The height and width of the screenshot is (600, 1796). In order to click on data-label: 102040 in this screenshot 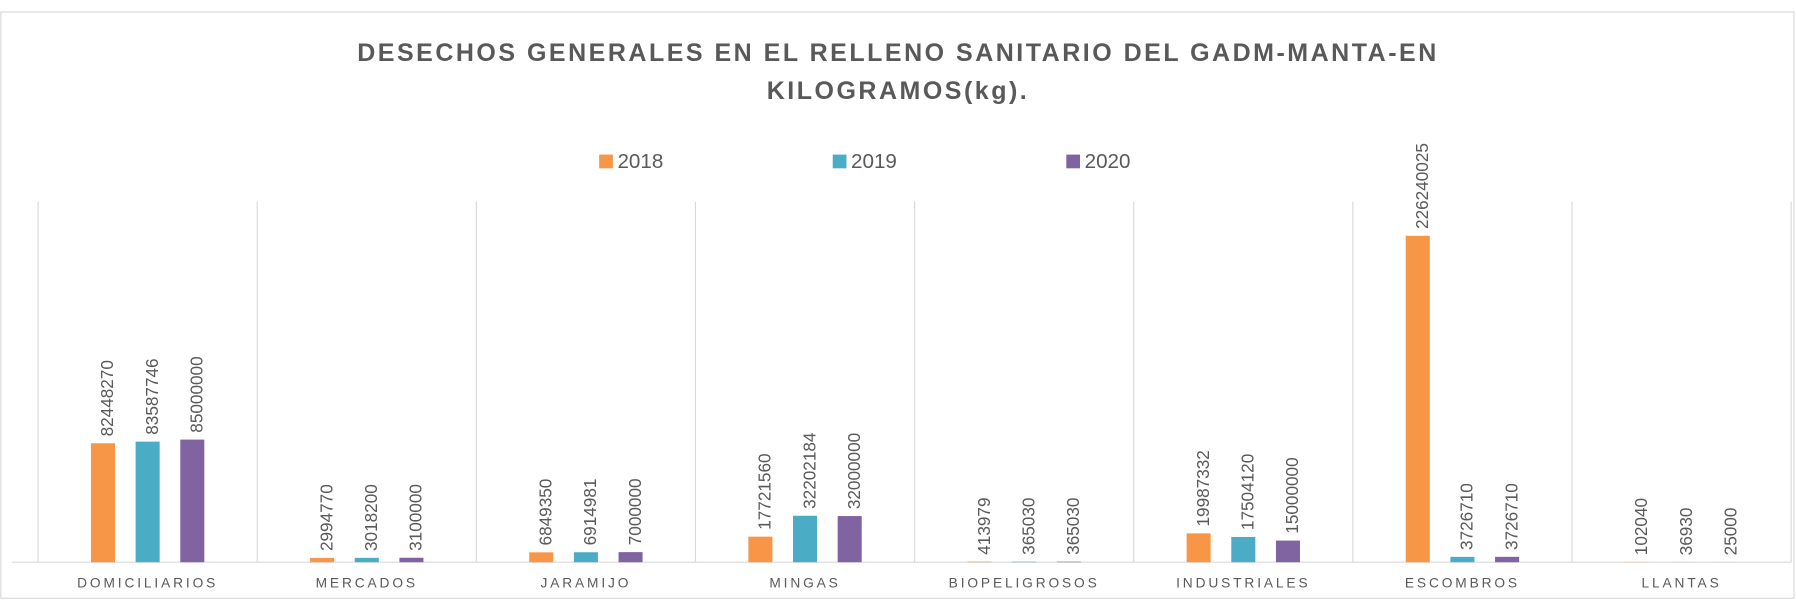, I will do `click(1641, 526)`.